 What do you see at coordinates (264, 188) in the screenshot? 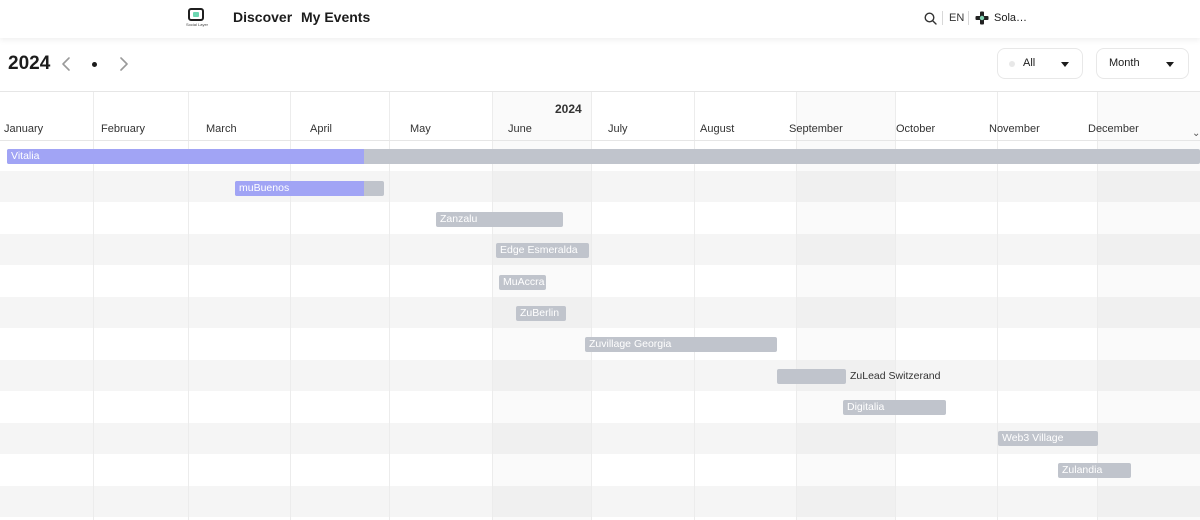
I see `event-label: muBuenos` at bounding box center [264, 188].